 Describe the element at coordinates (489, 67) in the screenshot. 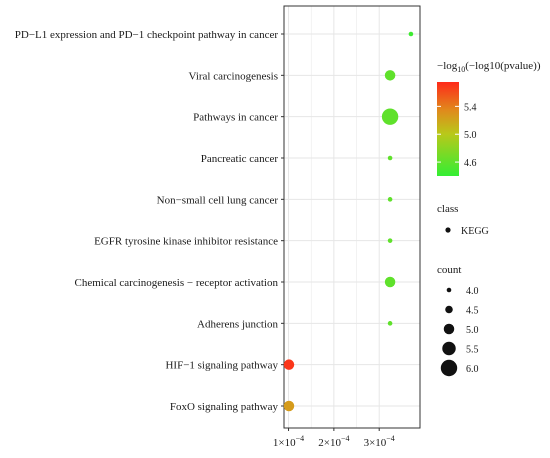

I see `color-legend-title: −log10(−log10(pvalue))` at that location.